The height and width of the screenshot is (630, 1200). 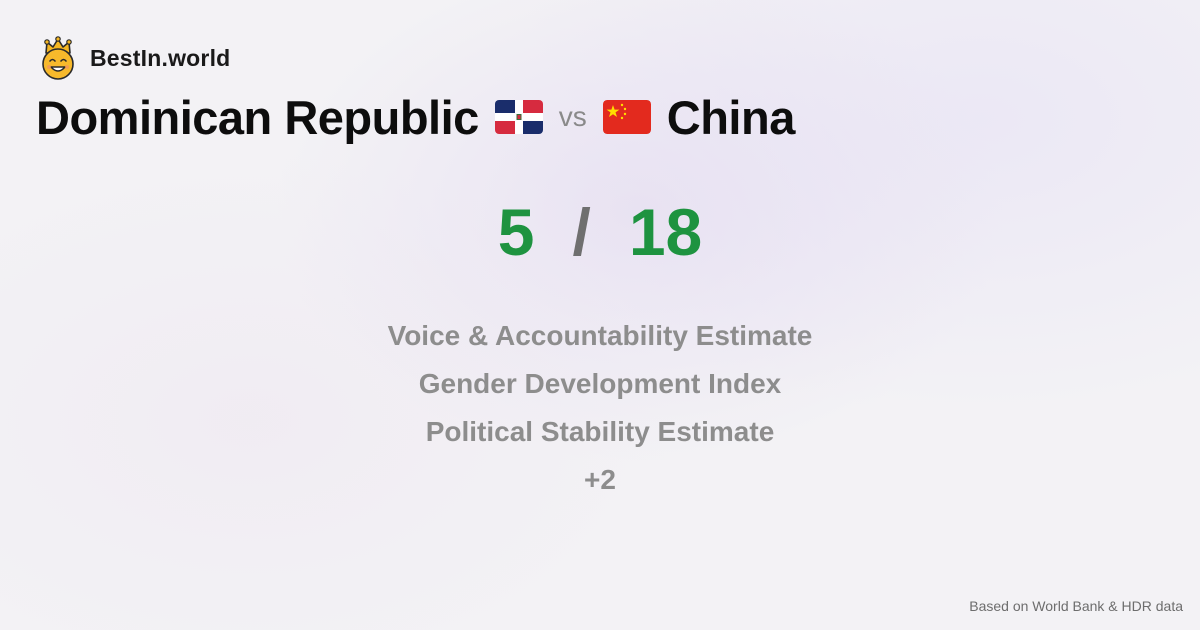 I want to click on metric-item: Gender Development Index, so click(x=600, y=383).